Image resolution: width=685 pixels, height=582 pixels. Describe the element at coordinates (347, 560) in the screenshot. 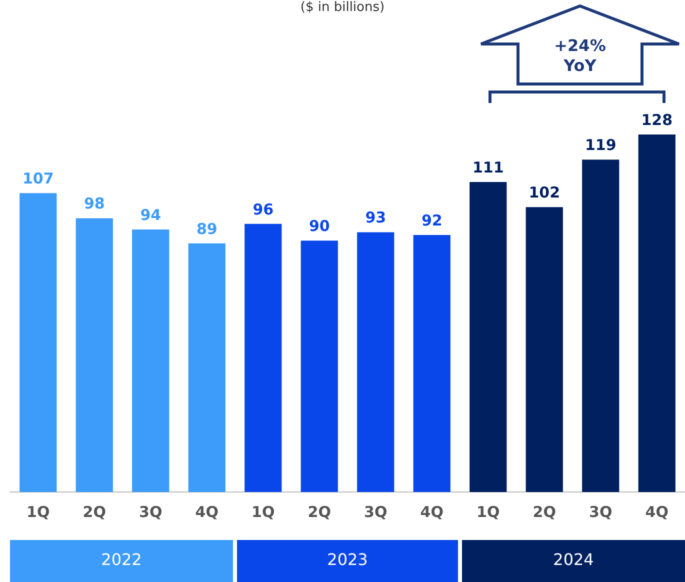

I see `text: 2023` at that location.